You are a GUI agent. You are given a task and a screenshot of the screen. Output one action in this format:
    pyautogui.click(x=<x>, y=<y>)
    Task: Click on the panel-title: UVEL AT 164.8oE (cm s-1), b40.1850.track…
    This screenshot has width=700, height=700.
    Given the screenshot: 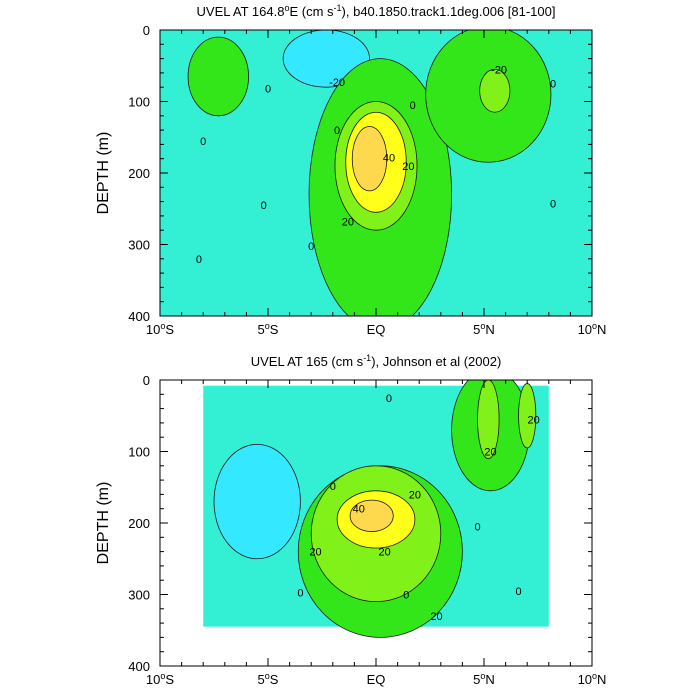 What is the action you would take?
    pyautogui.click(x=376, y=11)
    